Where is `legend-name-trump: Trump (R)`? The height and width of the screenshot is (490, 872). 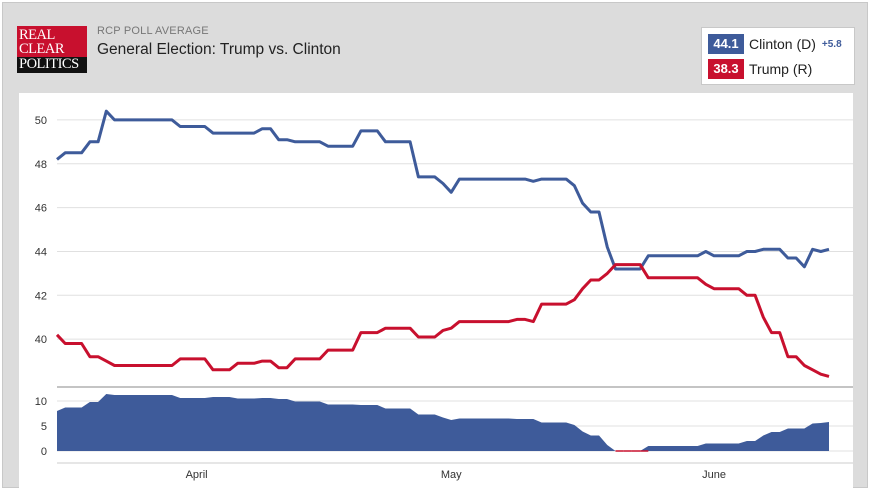 legend-name-trump: Trump (R) is located at coordinates (781, 69).